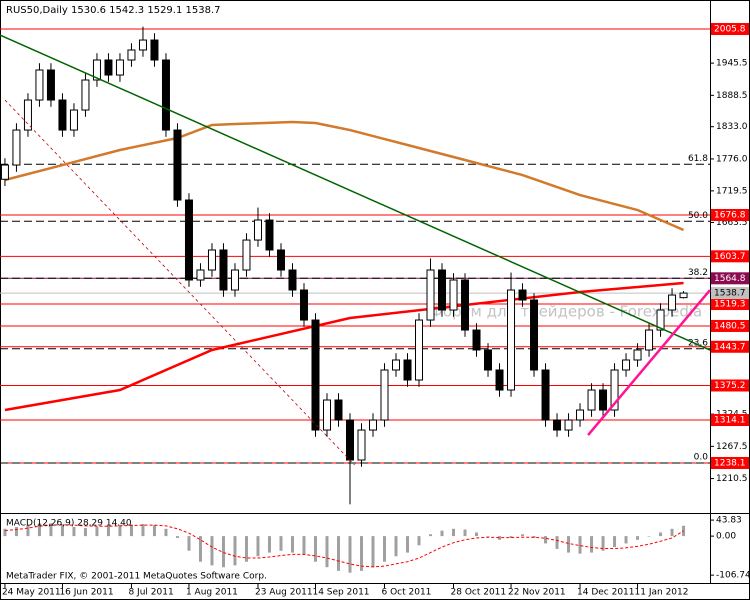 Image resolution: width=750 pixels, height=600 pixels. I want to click on x-tick-label: 23 Aug 2011, so click(284, 593).